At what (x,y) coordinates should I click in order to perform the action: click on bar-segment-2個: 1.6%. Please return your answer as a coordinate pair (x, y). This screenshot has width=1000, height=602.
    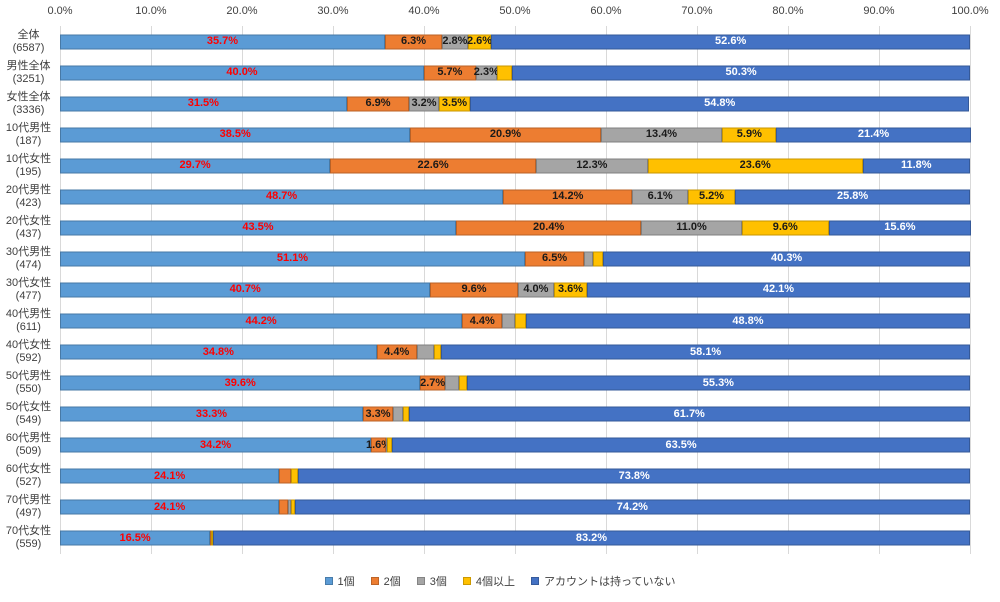
    Looking at the image, I should click on (378, 445).